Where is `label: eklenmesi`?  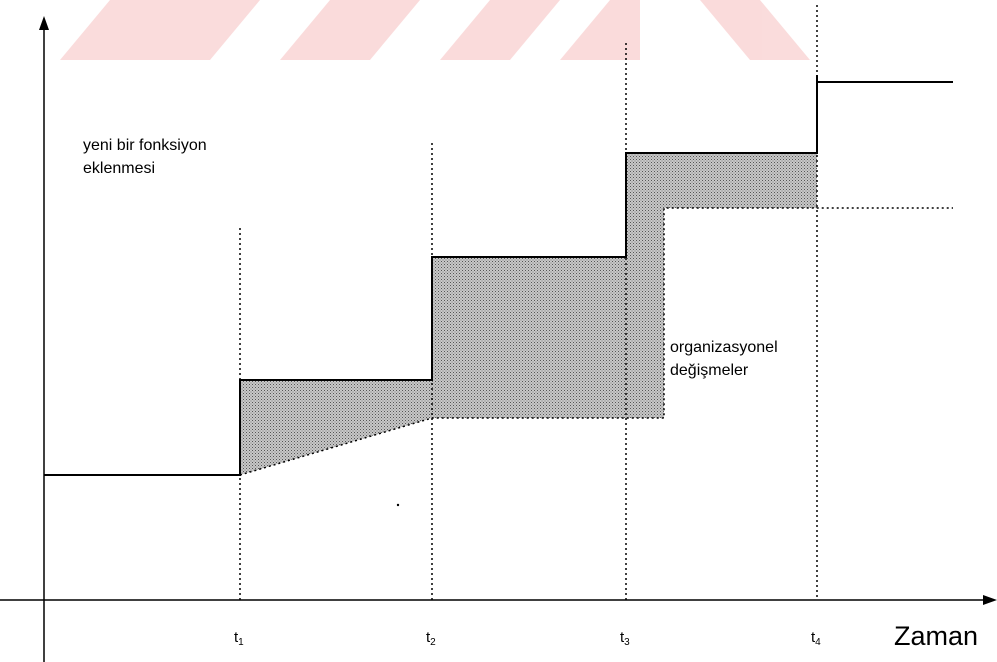
label: eklenmesi is located at coordinates (119, 168).